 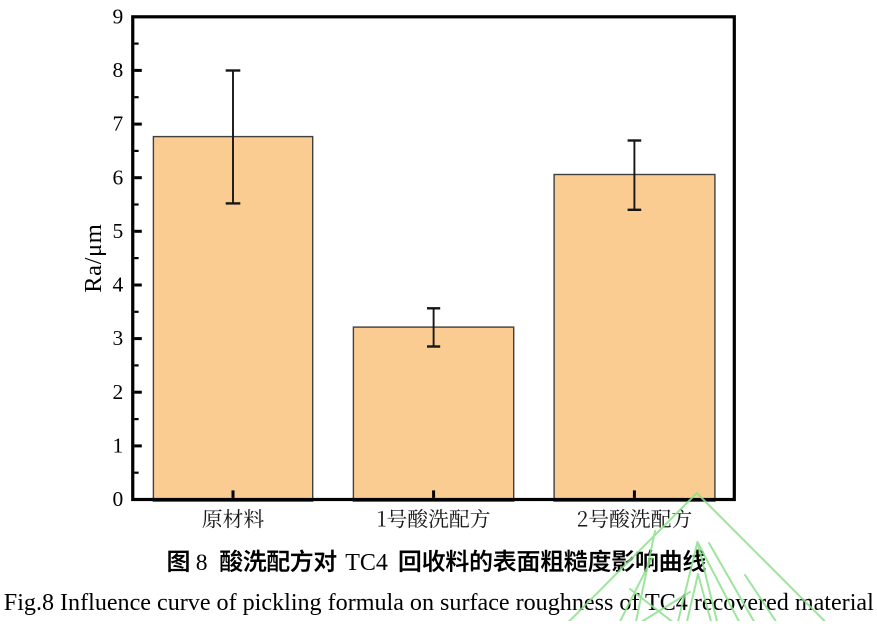 What do you see at coordinates (118, 392) in the screenshot?
I see `svg-text: 2` at bounding box center [118, 392].